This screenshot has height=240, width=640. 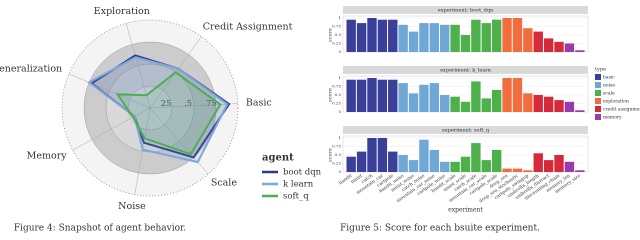 What do you see at coordinates (612, 118) in the screenshot?
I see `legend-label: memory` at bounding box center [612, 118].